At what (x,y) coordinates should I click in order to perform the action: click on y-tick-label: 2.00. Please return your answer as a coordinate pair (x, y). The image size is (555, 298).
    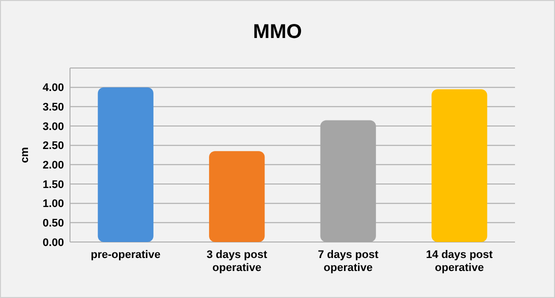
    Looking at the image, I should click on (53, 166).